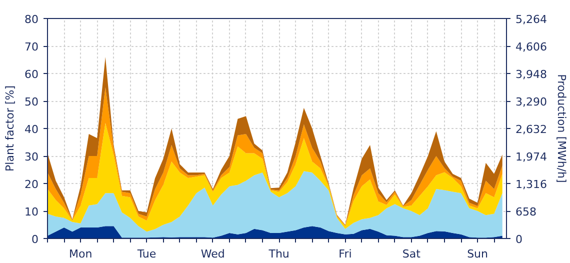 This screenshot has height=263, width=570. Describe the element at coordinates (279, 254) in the screenshot. I see `x-tick-label: Thu` at that location.